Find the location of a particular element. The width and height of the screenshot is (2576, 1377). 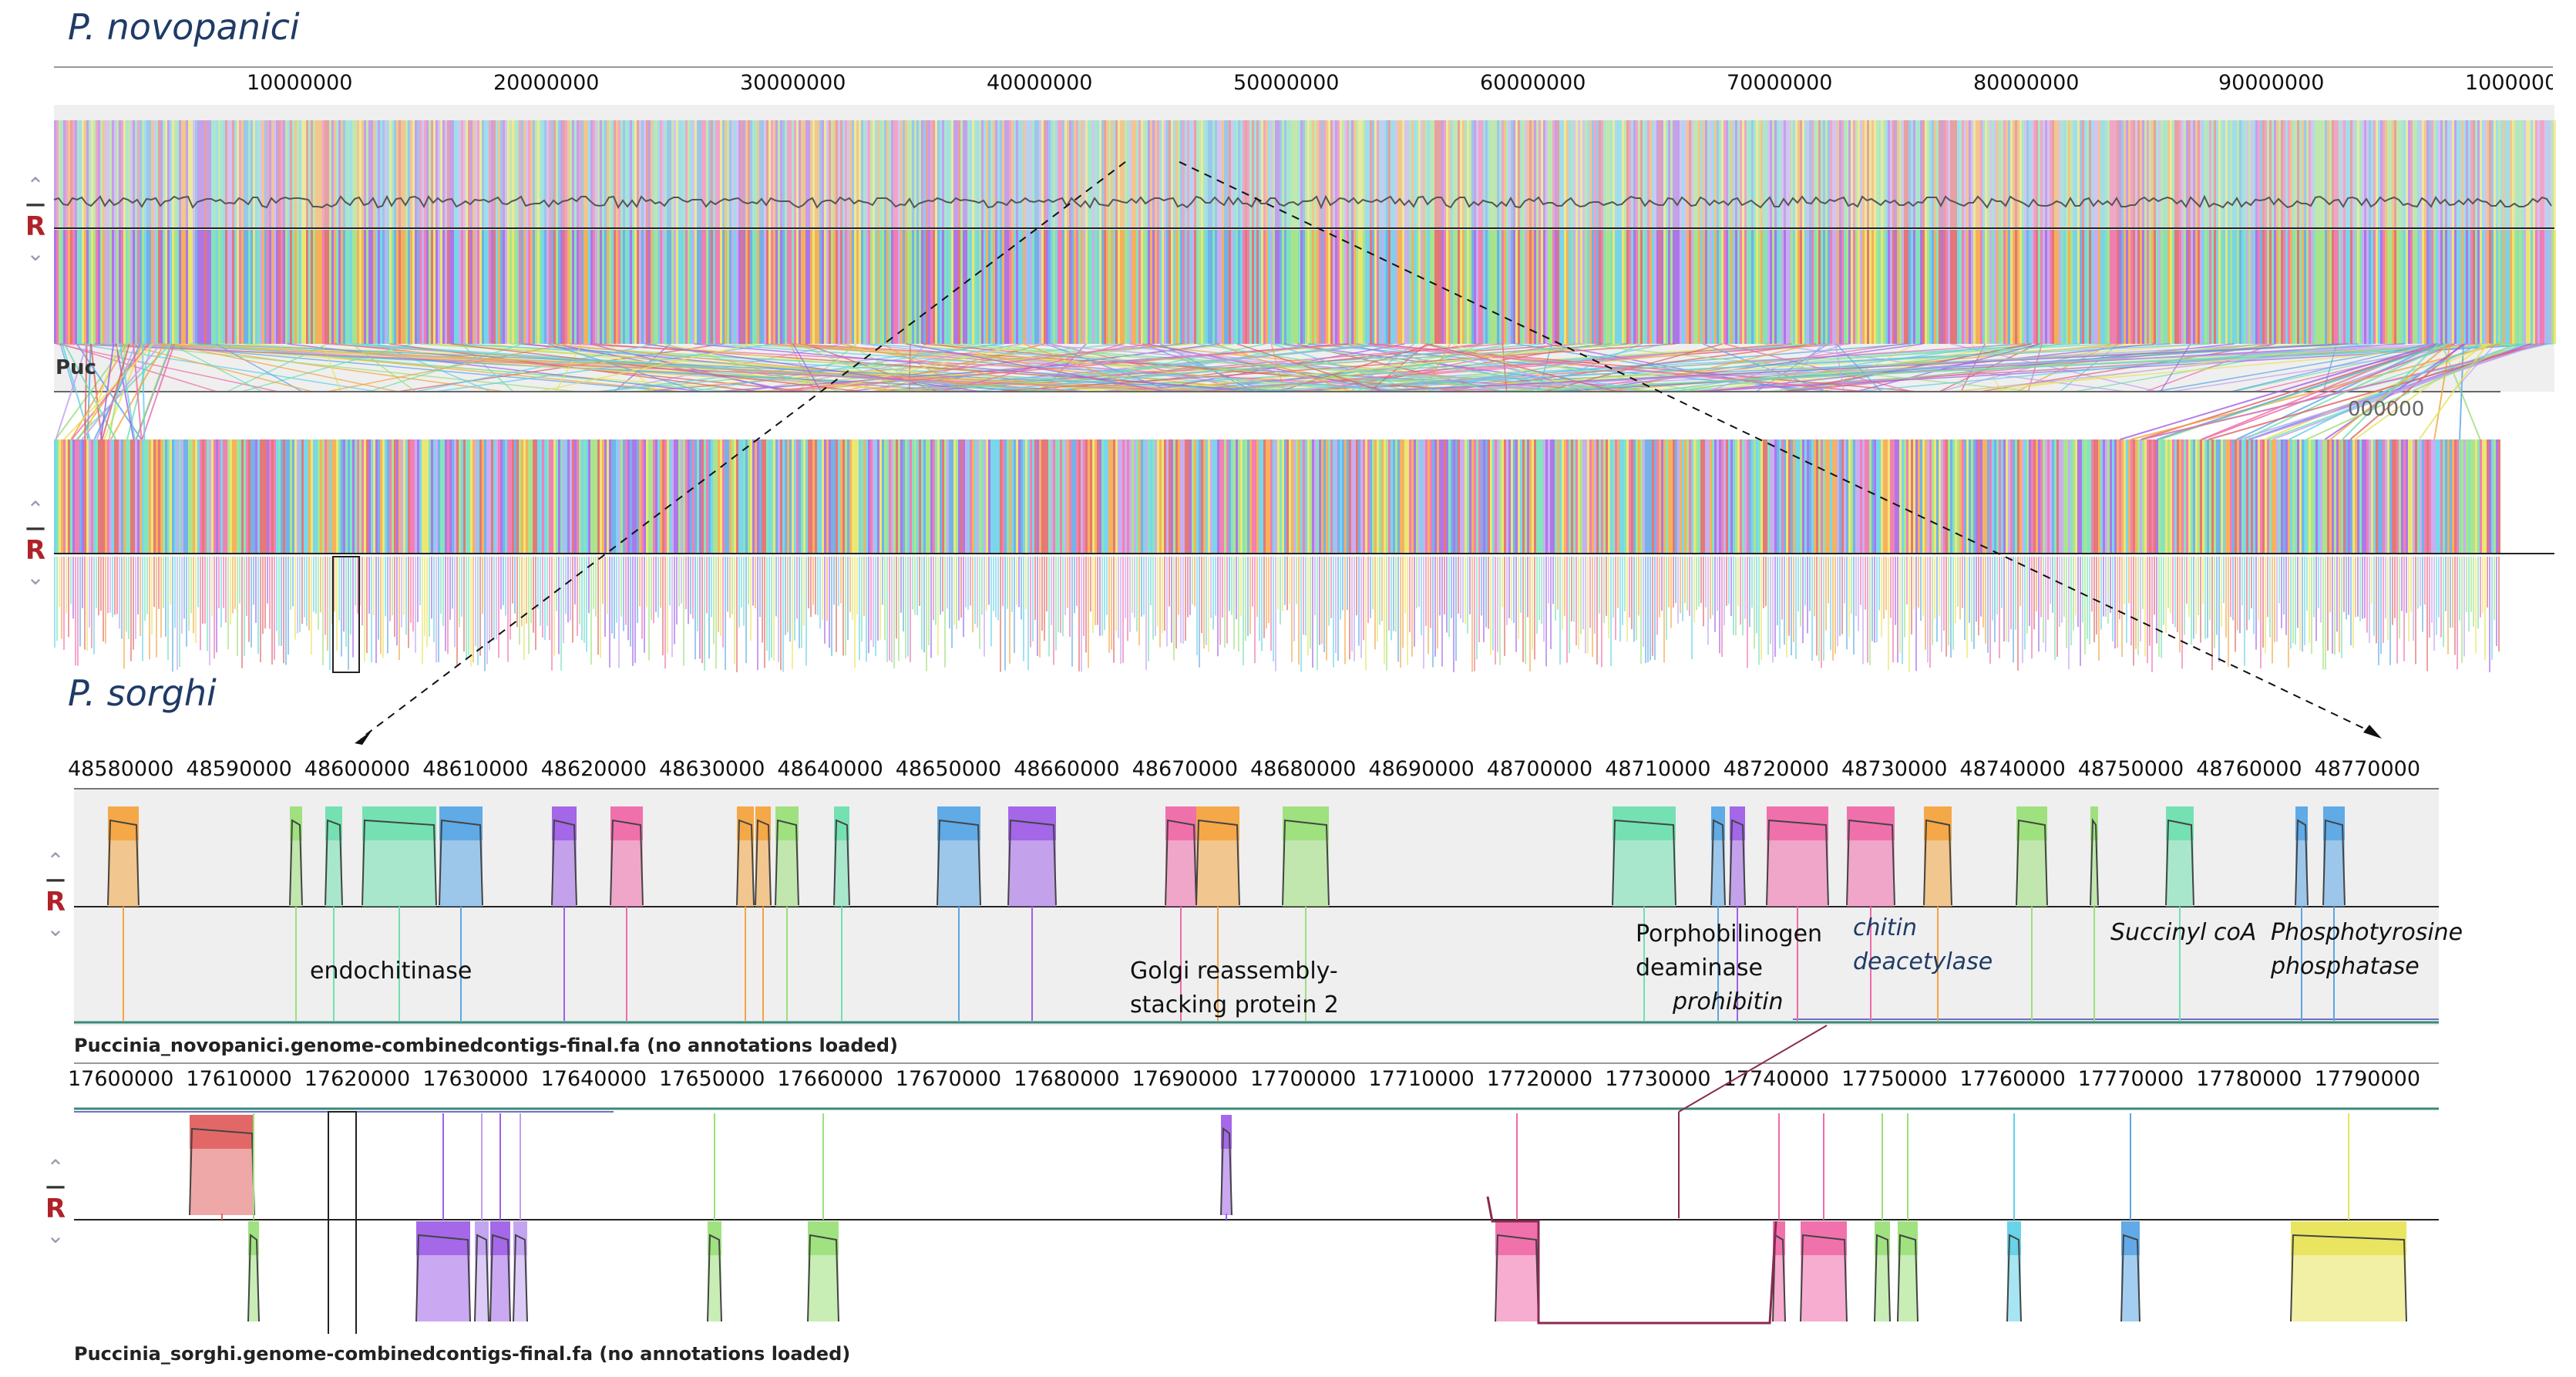

zoom-ruler-tick: 17720000 is located at coordinates (1539, 1079).